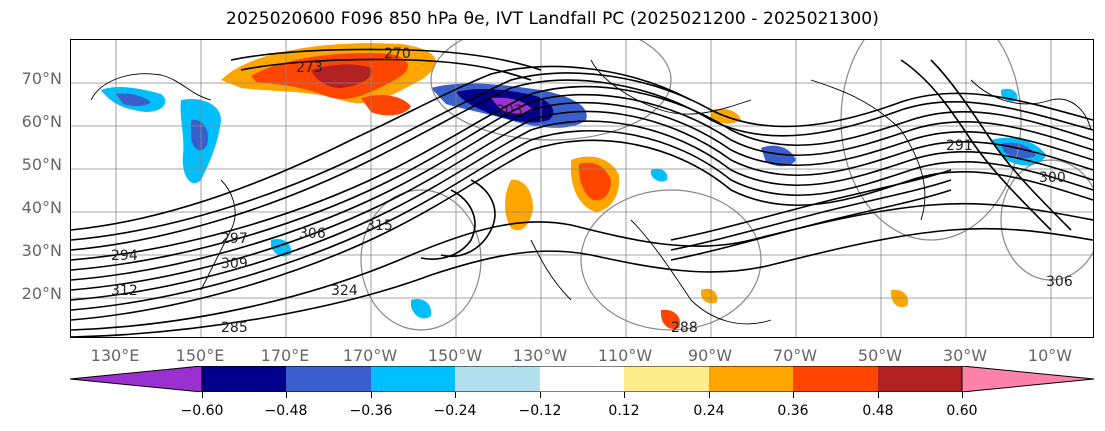 Image resolution: width=1105 pixels, height=431 pixels. What do you see at coordinates (959, 146) in the screenshot?
I see `contour-label: 291` at bounding box center [959, 146].